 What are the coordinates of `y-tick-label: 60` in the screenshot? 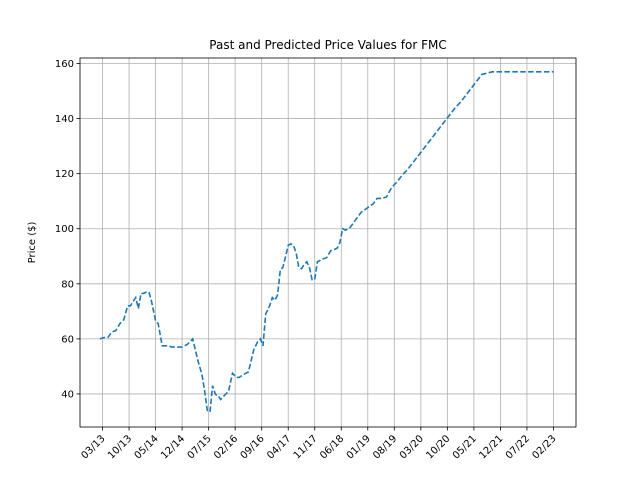 It's located at (67, 339).